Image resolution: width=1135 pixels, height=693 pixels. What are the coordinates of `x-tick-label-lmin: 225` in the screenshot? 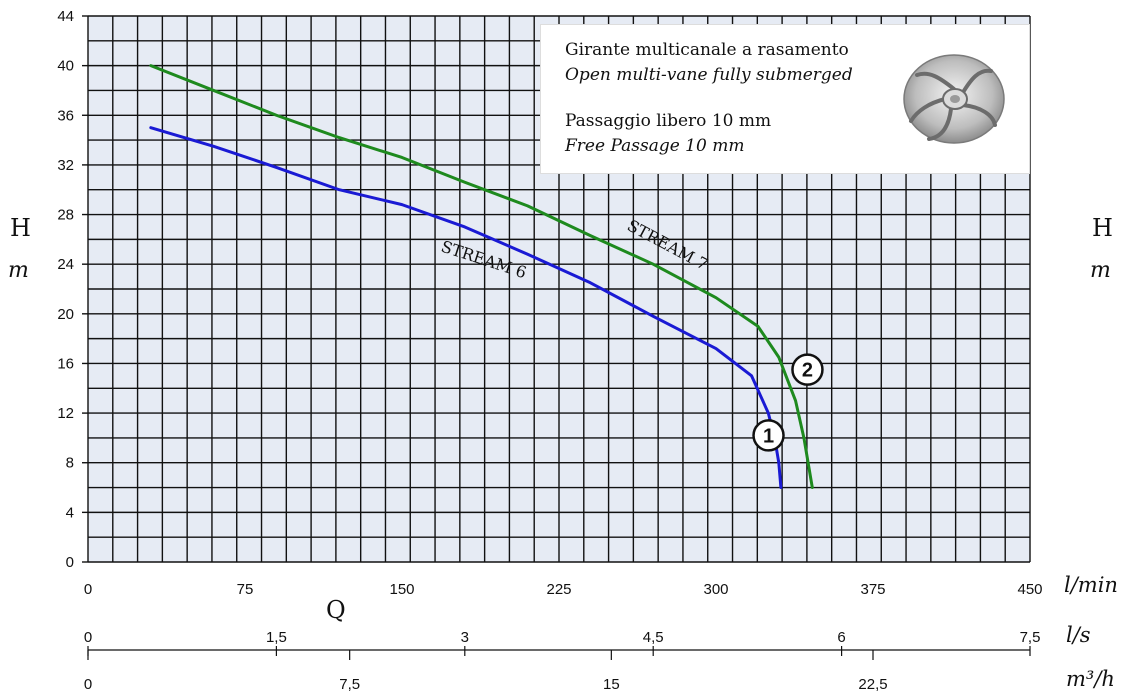 It's located at (558, 589).